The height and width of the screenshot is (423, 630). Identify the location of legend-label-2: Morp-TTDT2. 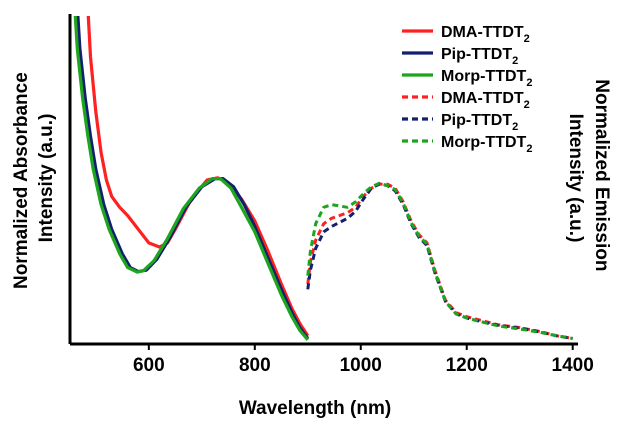
(486, 78).